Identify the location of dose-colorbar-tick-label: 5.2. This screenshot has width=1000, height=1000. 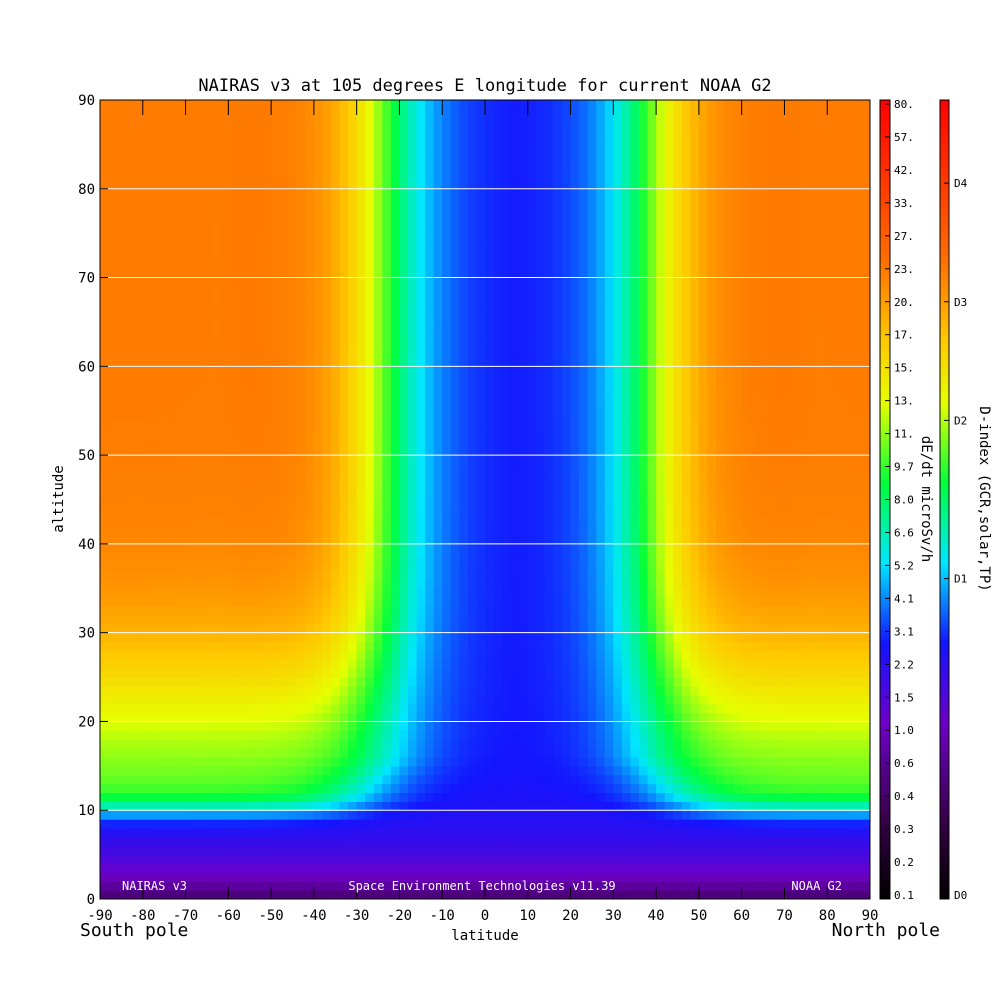
(904, 565).